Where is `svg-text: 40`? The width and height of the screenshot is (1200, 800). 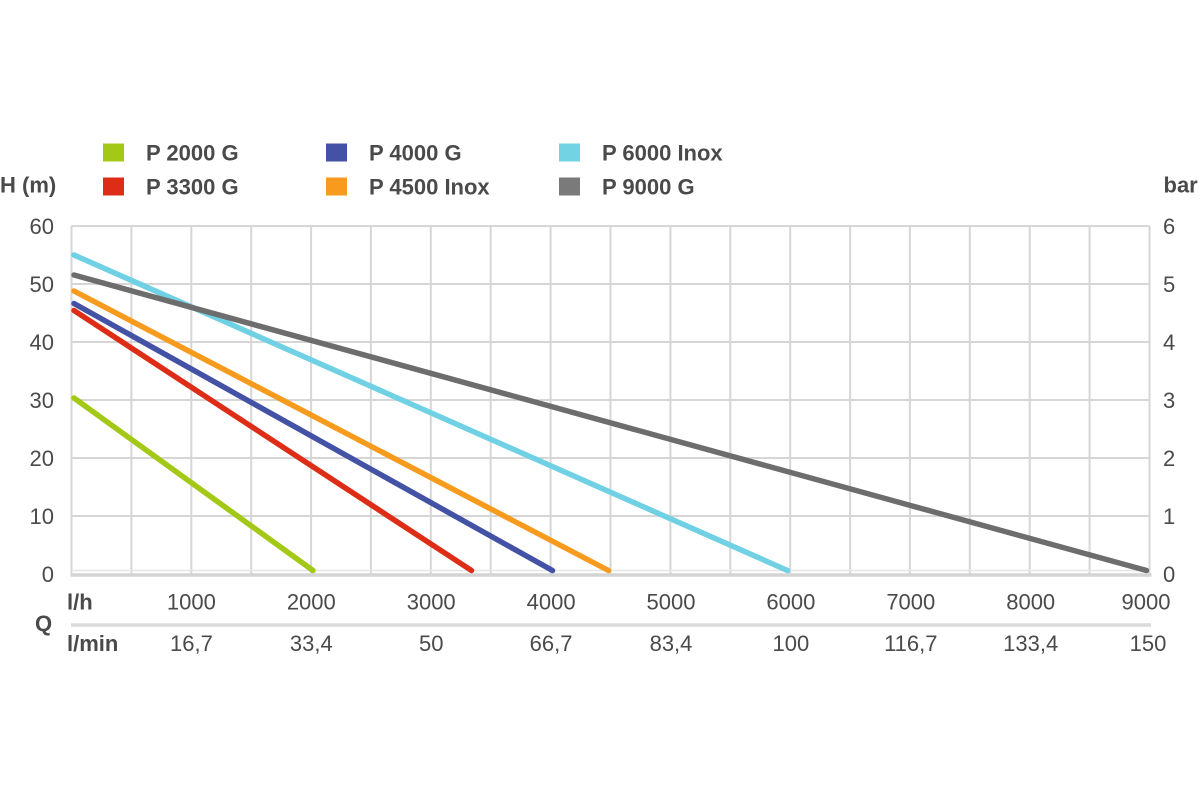 svg-text: 40 is located at coordinates (42, 342).